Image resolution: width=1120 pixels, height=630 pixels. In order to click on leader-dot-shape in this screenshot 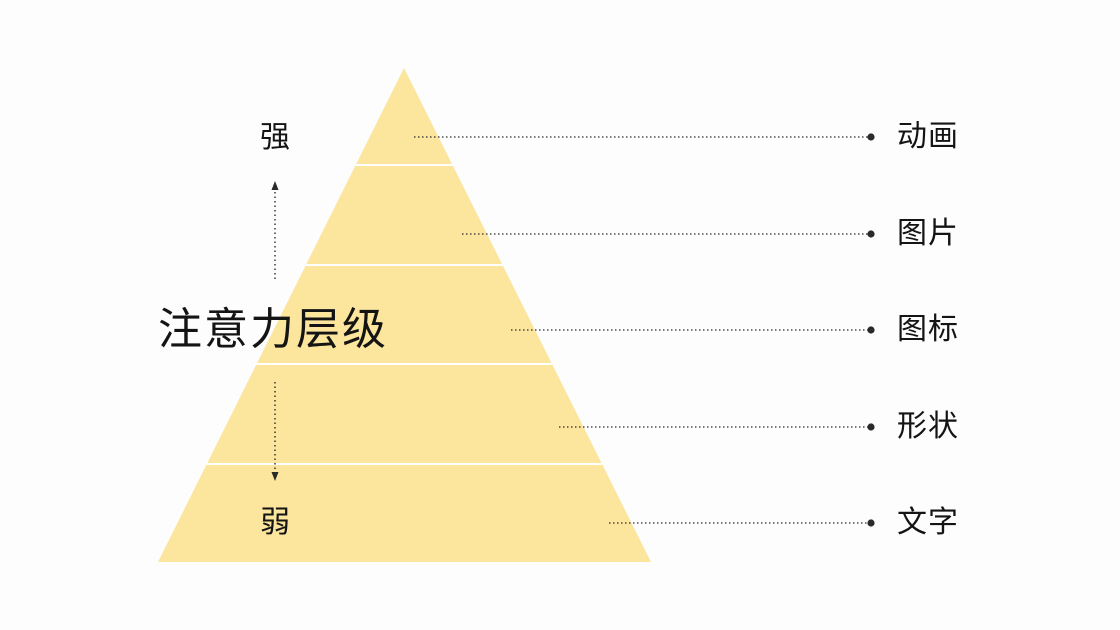, I will do `click(871, 427)`.